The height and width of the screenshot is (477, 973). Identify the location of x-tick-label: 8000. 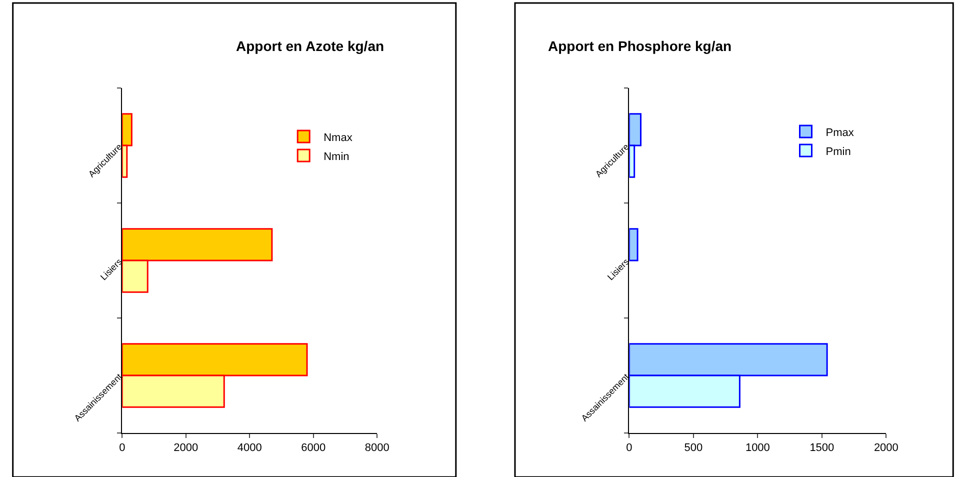
(377, 448).